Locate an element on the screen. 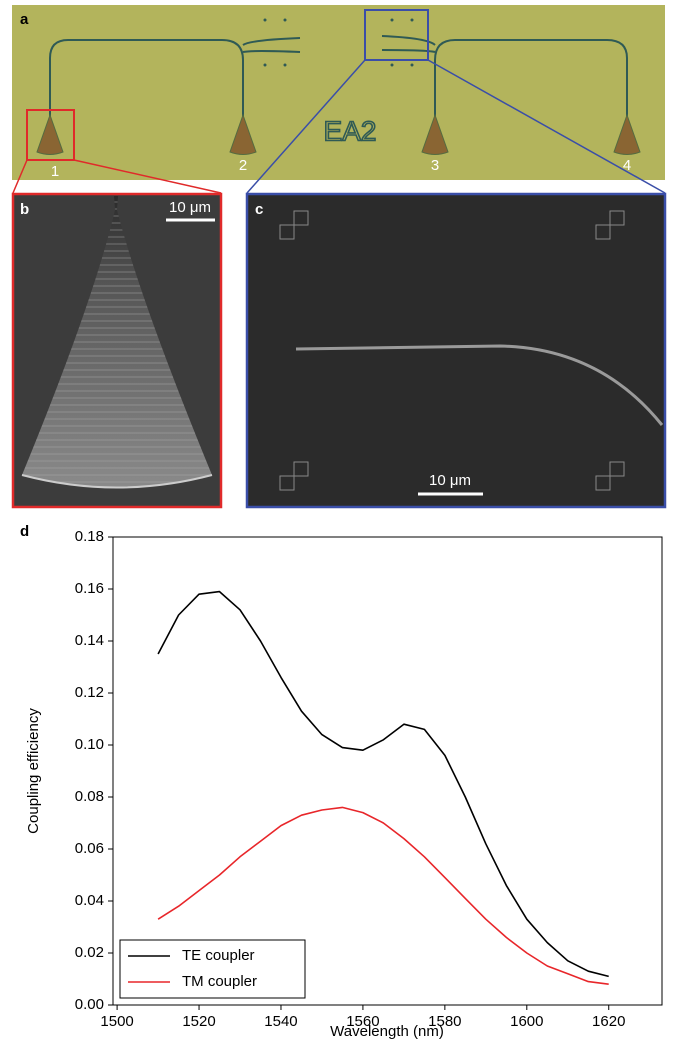 The height and width of the screenshot is (1048, 676). alignment-marks is located at coordinates (452, 350).